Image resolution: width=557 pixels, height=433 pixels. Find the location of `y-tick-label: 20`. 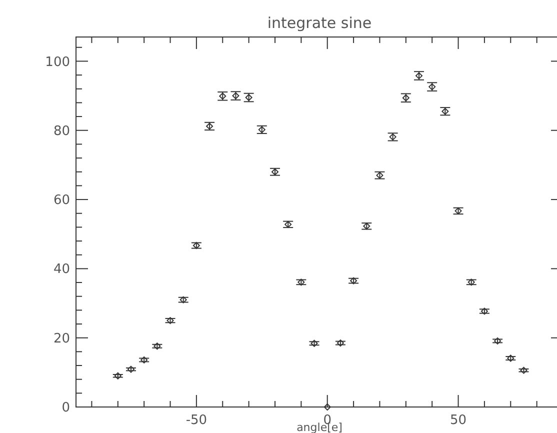

y-tick-label: 20 is located at coordinates (61, 338).